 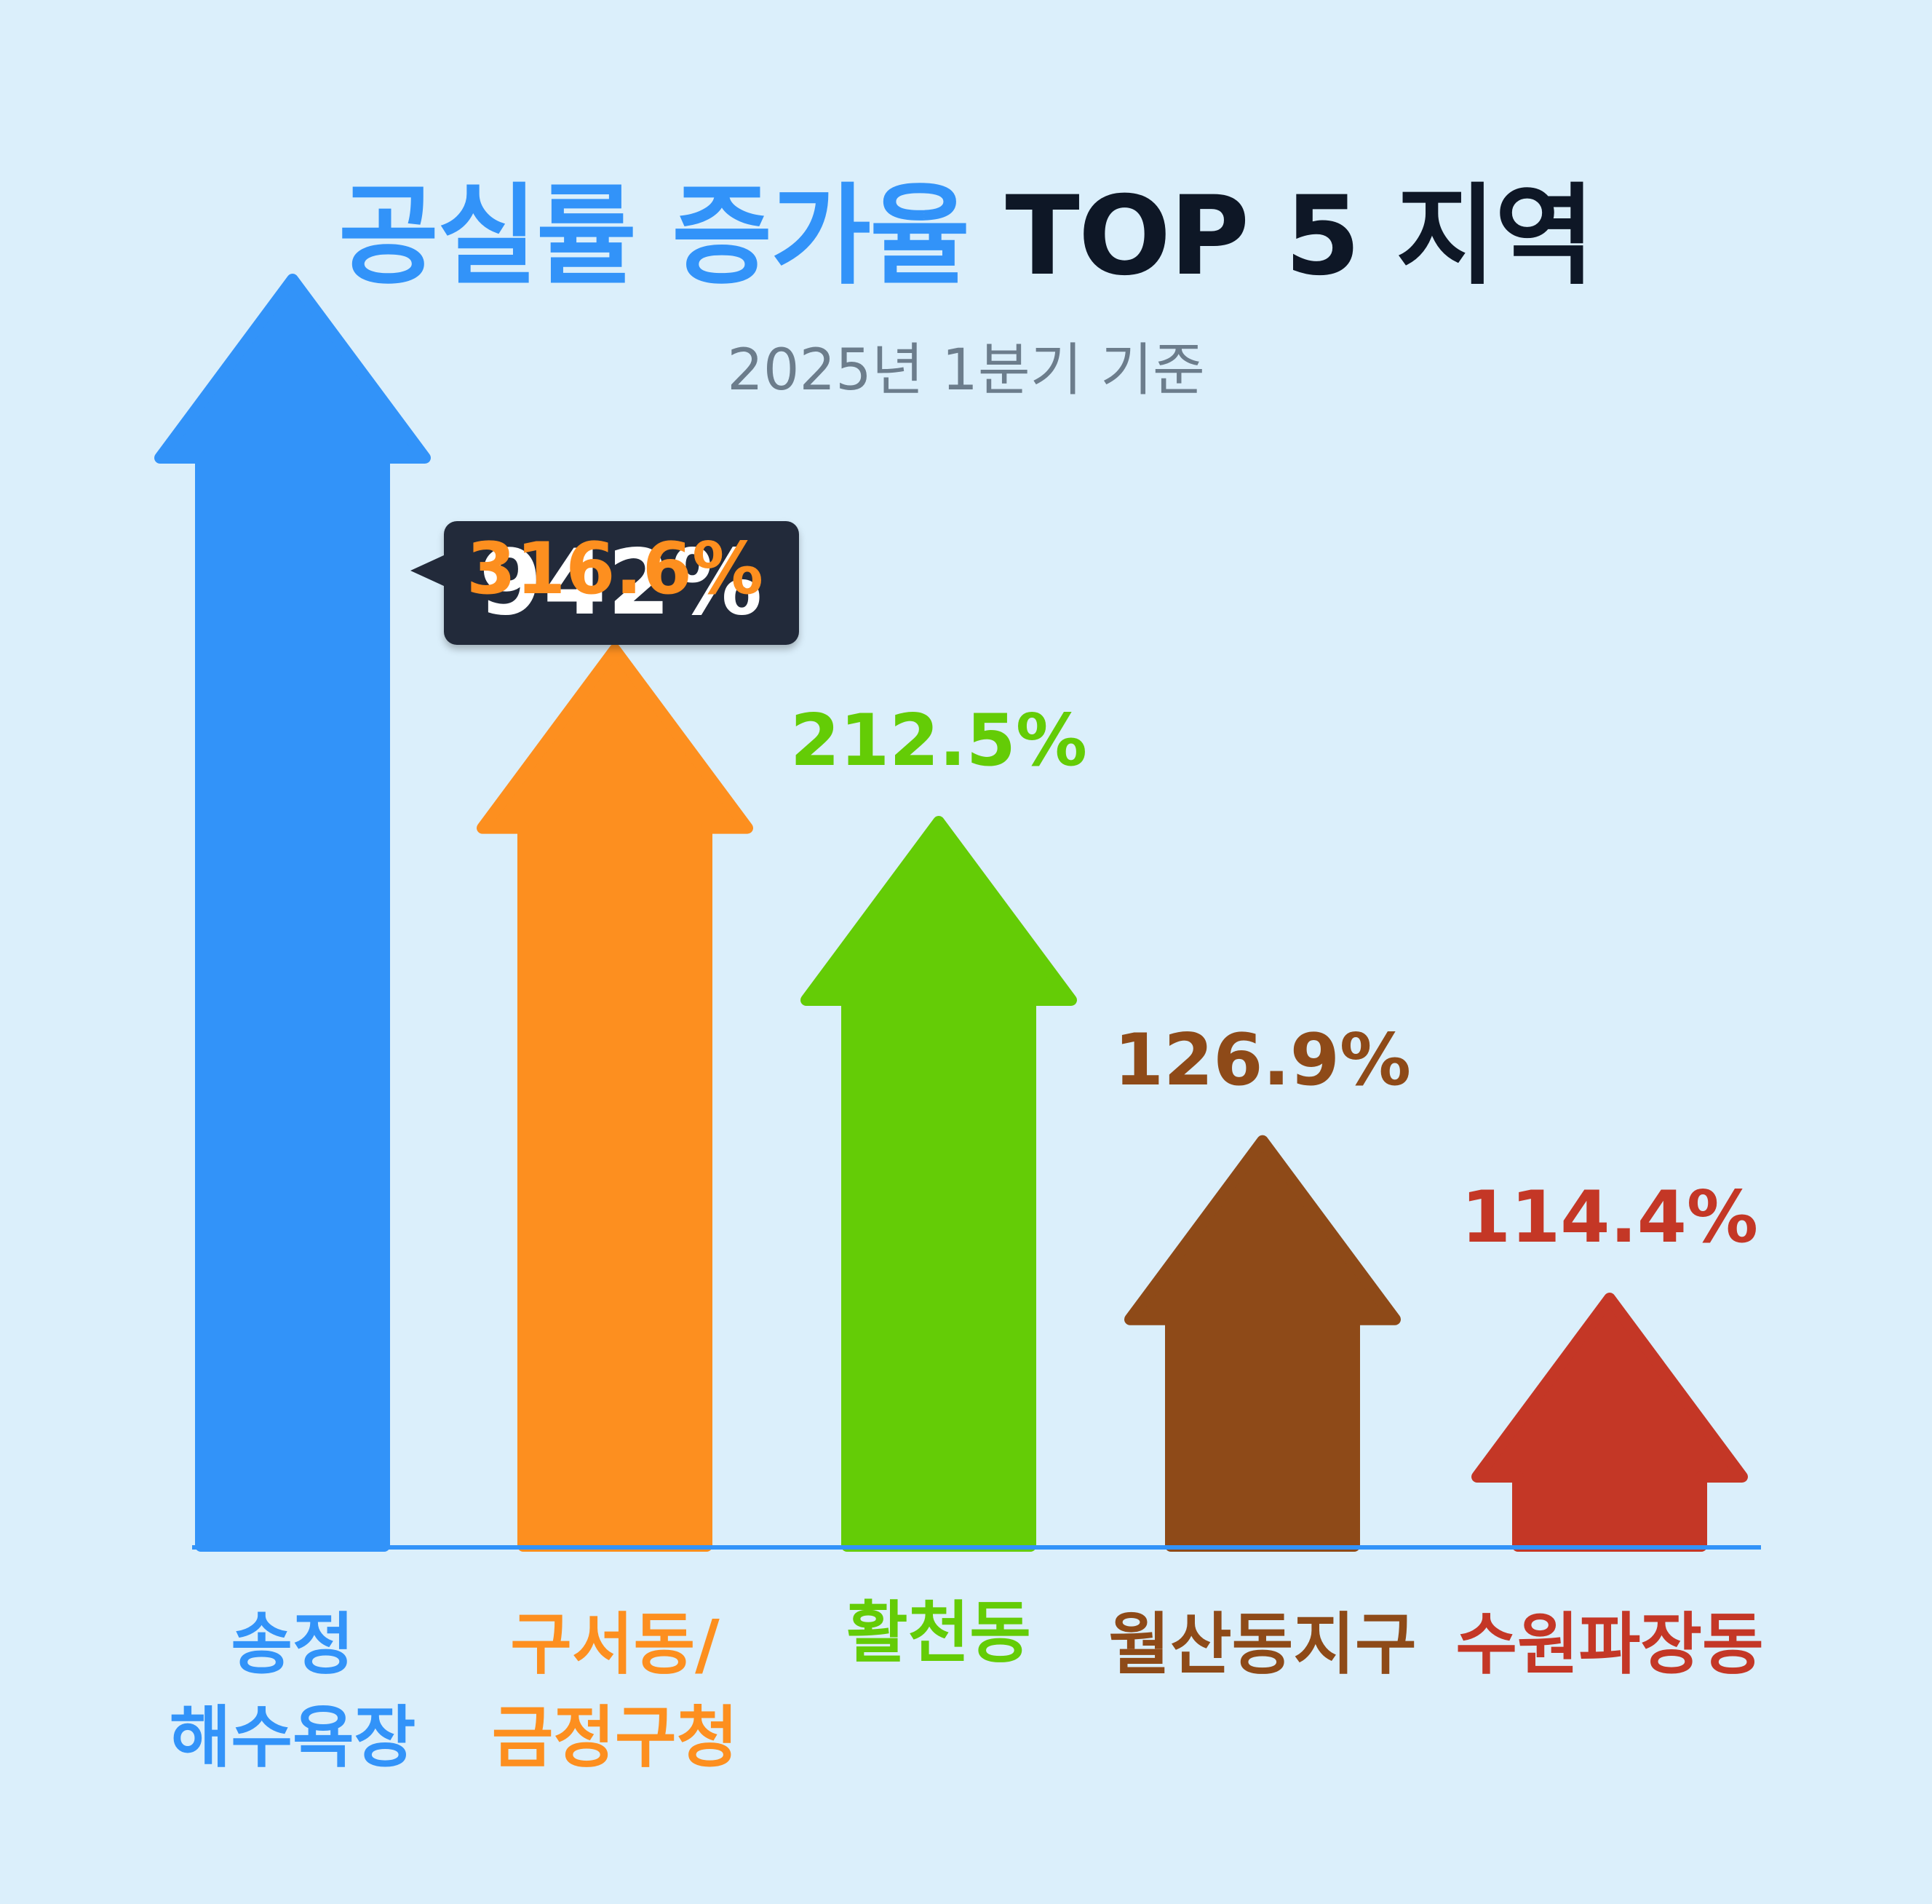 What do you see at coordinates (938, 1633) in the screenshot?
I see `category-label: 활천동` at bounding box center [938, 1633].